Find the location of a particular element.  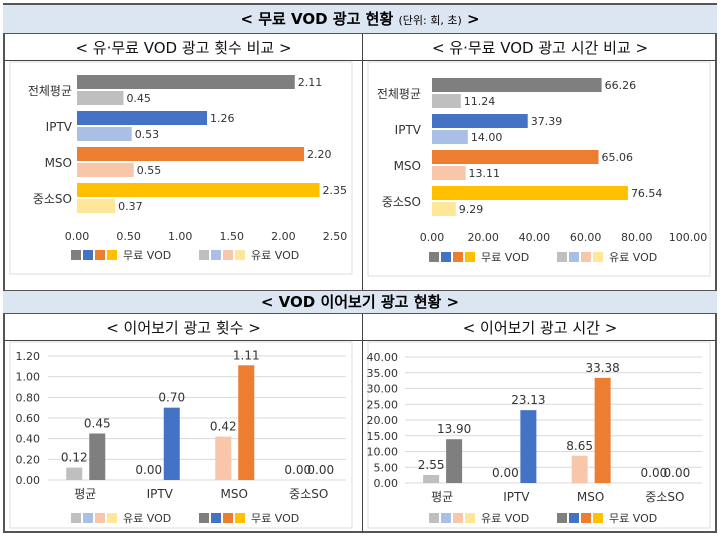

data-label: 14.00 is located at coordinates (487, 137).